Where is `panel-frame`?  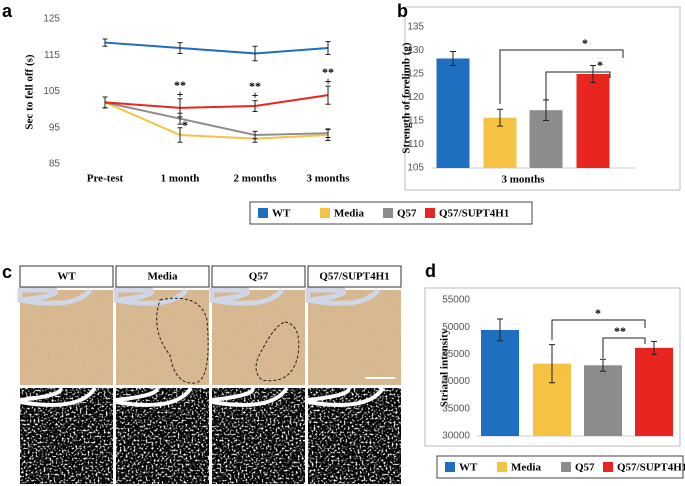 panel-frame is located at coordinates (552, 367).